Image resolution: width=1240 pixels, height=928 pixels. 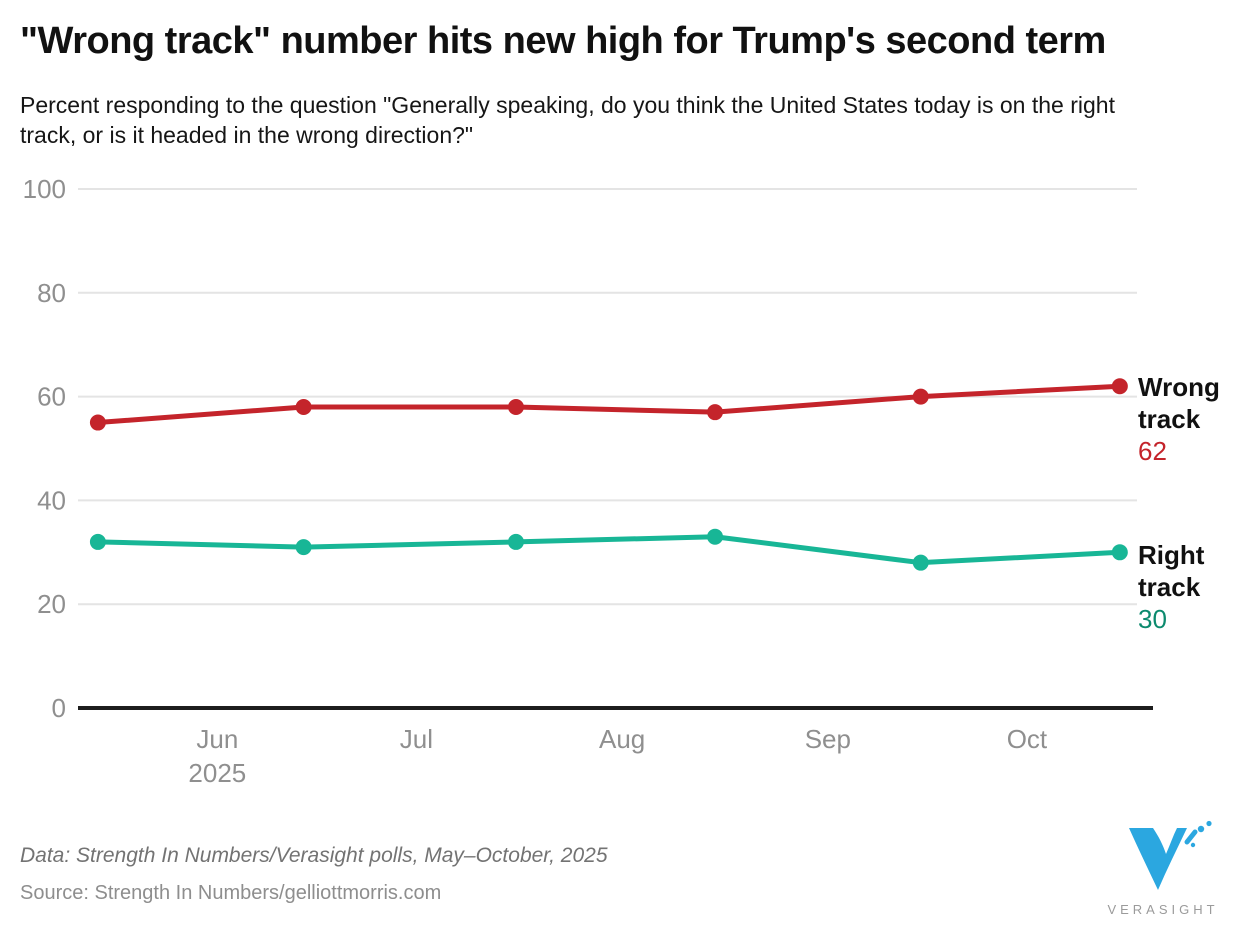 What do you see at coordinates (609, 404) in the screenshot?
I see `series-line-wrong-track` at bounding box center [609, 404].